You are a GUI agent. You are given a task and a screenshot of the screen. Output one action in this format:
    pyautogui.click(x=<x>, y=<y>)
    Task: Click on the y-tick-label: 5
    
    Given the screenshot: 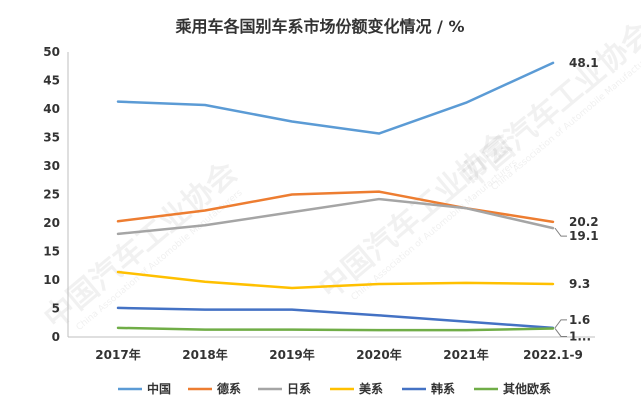 What is the action you would take?
    pyautogui.click(x=56, y=309)
    